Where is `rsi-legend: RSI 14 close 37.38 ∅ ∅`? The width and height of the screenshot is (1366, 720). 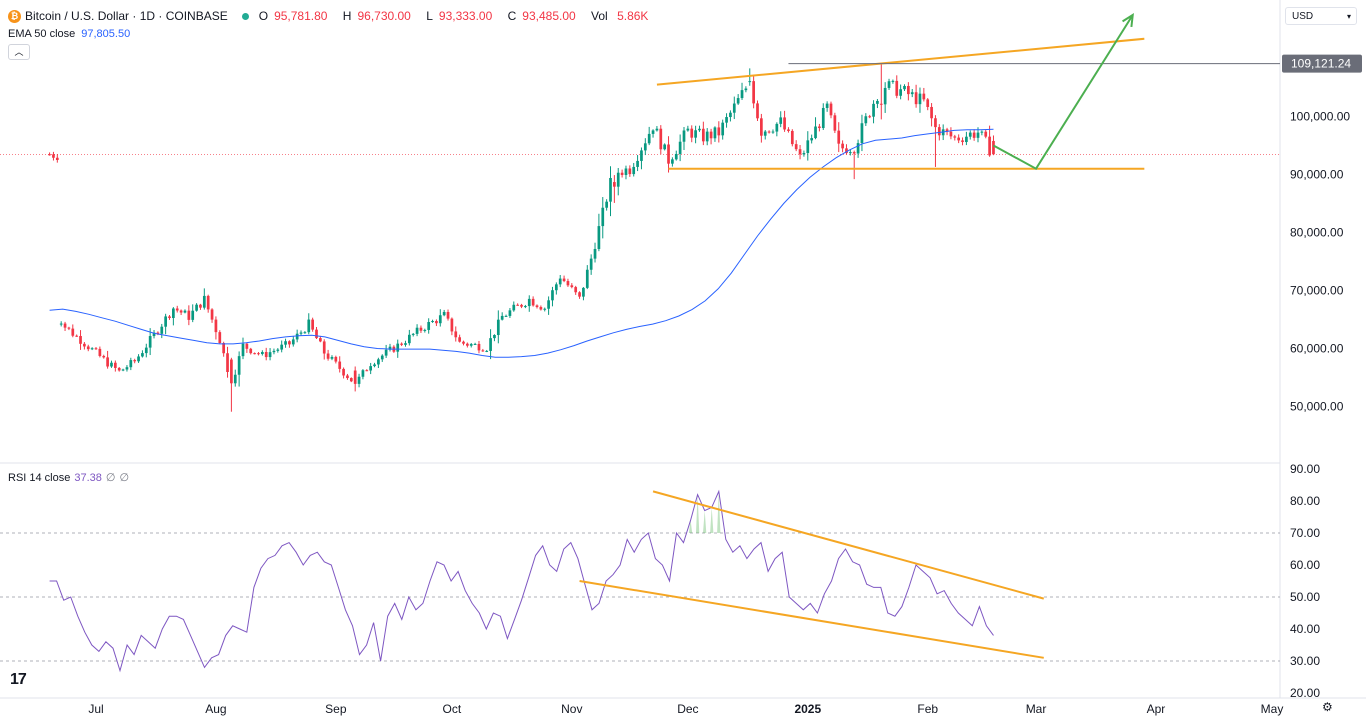 rsi-legend: RSI 14 close 37.38 ∅ ∅ is located at coordinates (68, 477).